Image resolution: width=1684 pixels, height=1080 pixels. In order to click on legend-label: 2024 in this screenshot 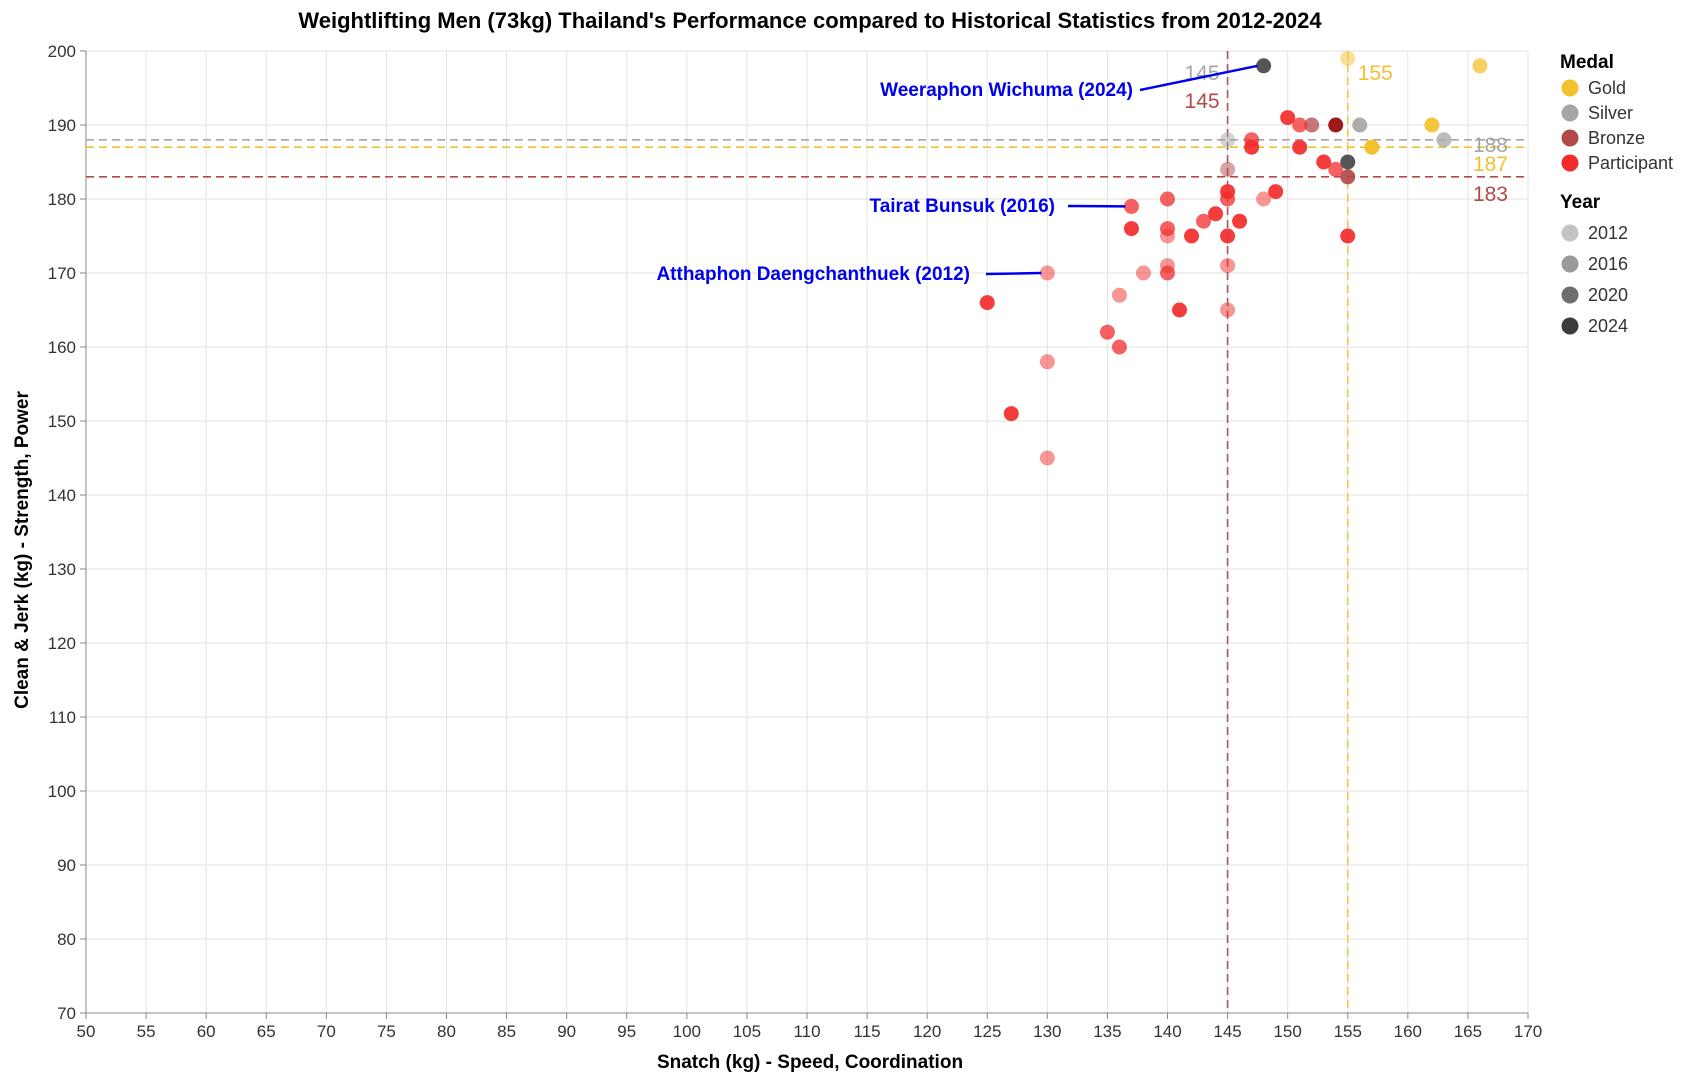, I will do `click(1608, 326)`.